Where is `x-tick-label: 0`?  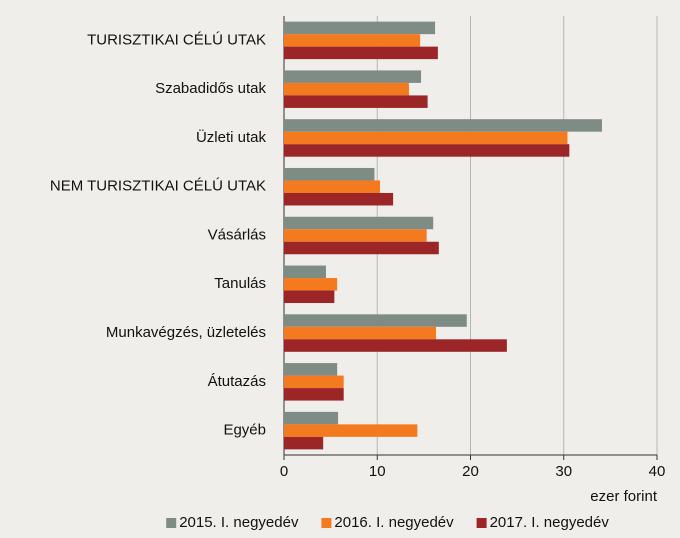 x-tick-label: 0 is located at coordinates (284, 471).